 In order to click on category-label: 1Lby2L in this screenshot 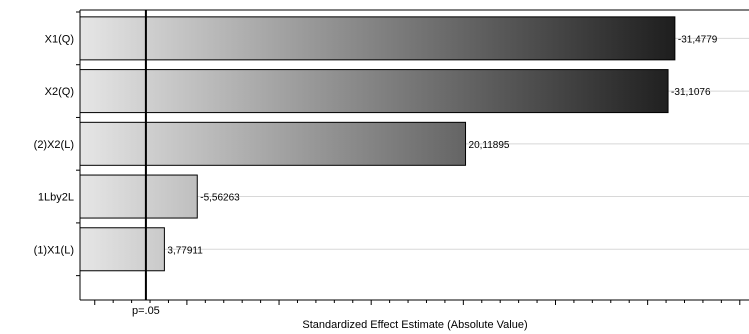, I will do `click(56, 198)`.